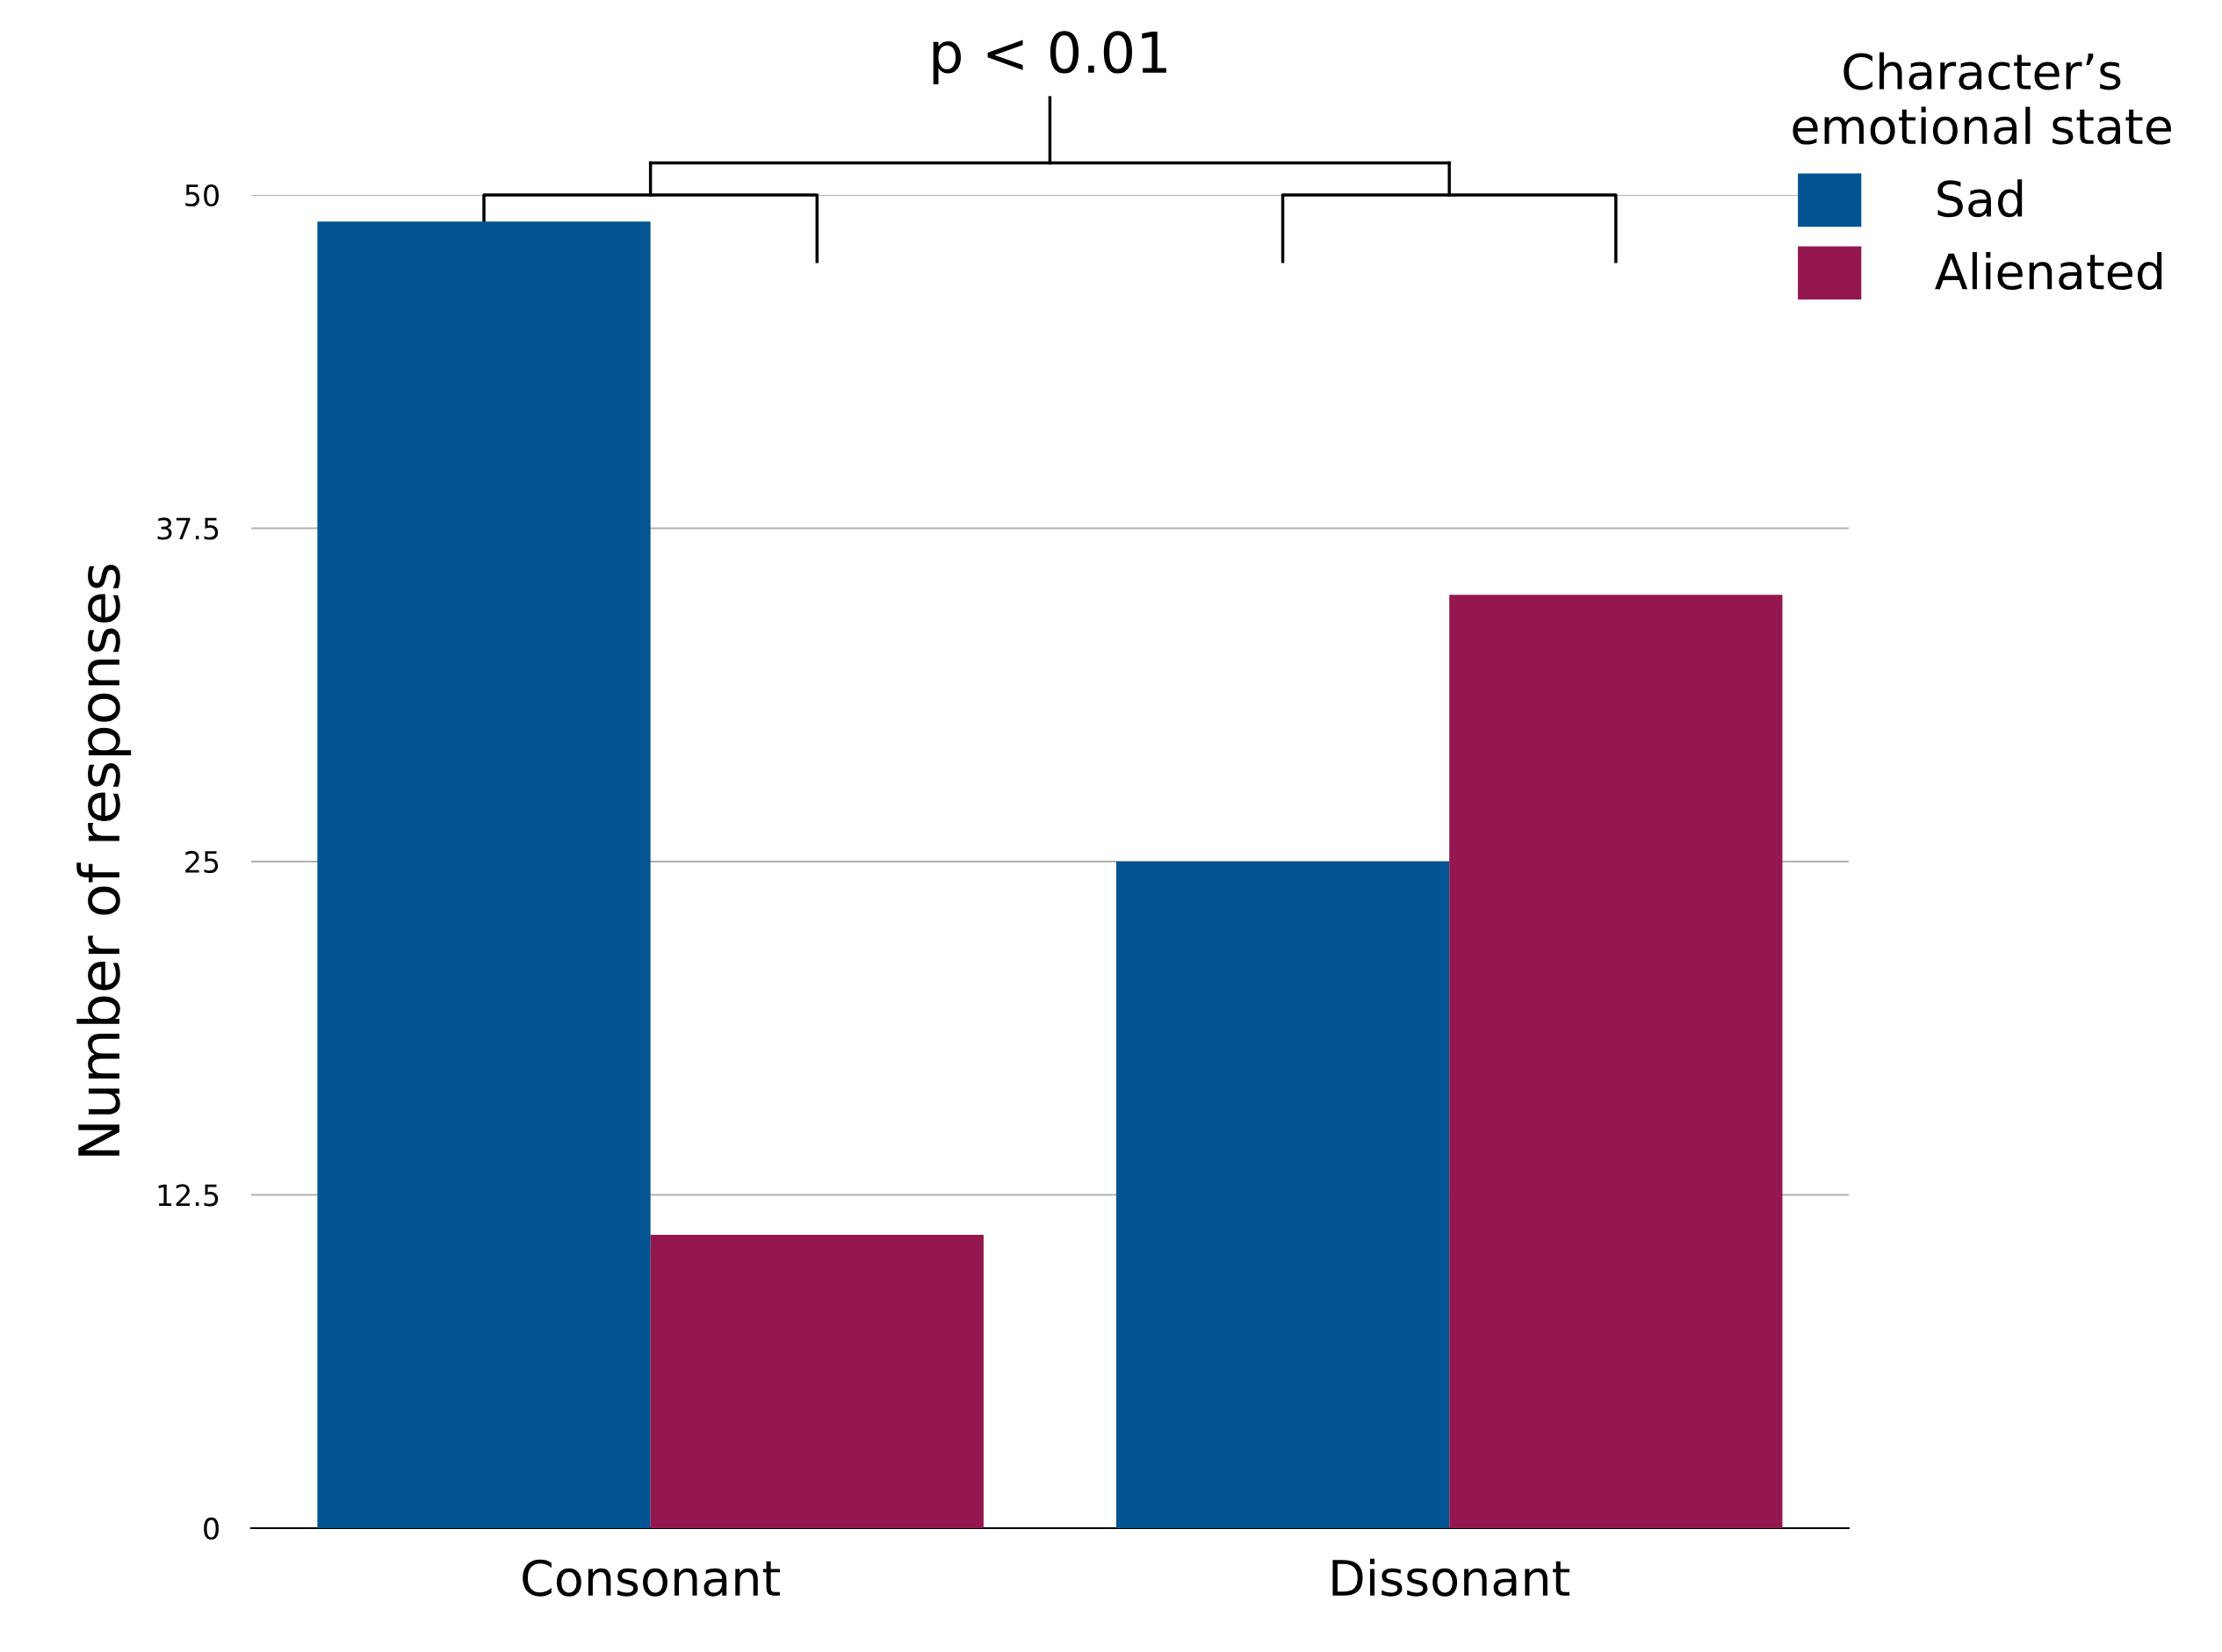 This screenshot has width=2222, height=1652. What do you see at coordinates (1980, 198) in the screenshot?
I see `legend-label: Sad` at bounding box center [1980, 198].